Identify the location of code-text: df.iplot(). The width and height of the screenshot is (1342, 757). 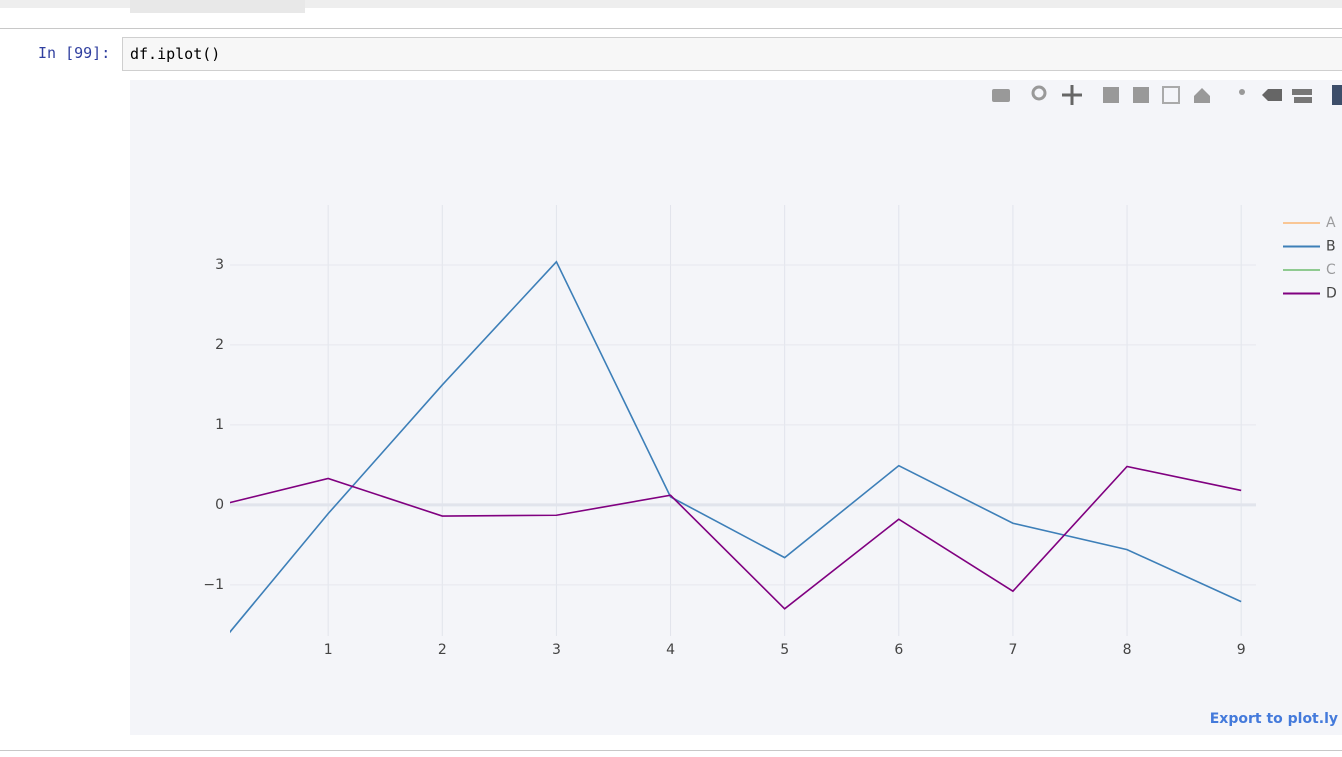
(175, 54).